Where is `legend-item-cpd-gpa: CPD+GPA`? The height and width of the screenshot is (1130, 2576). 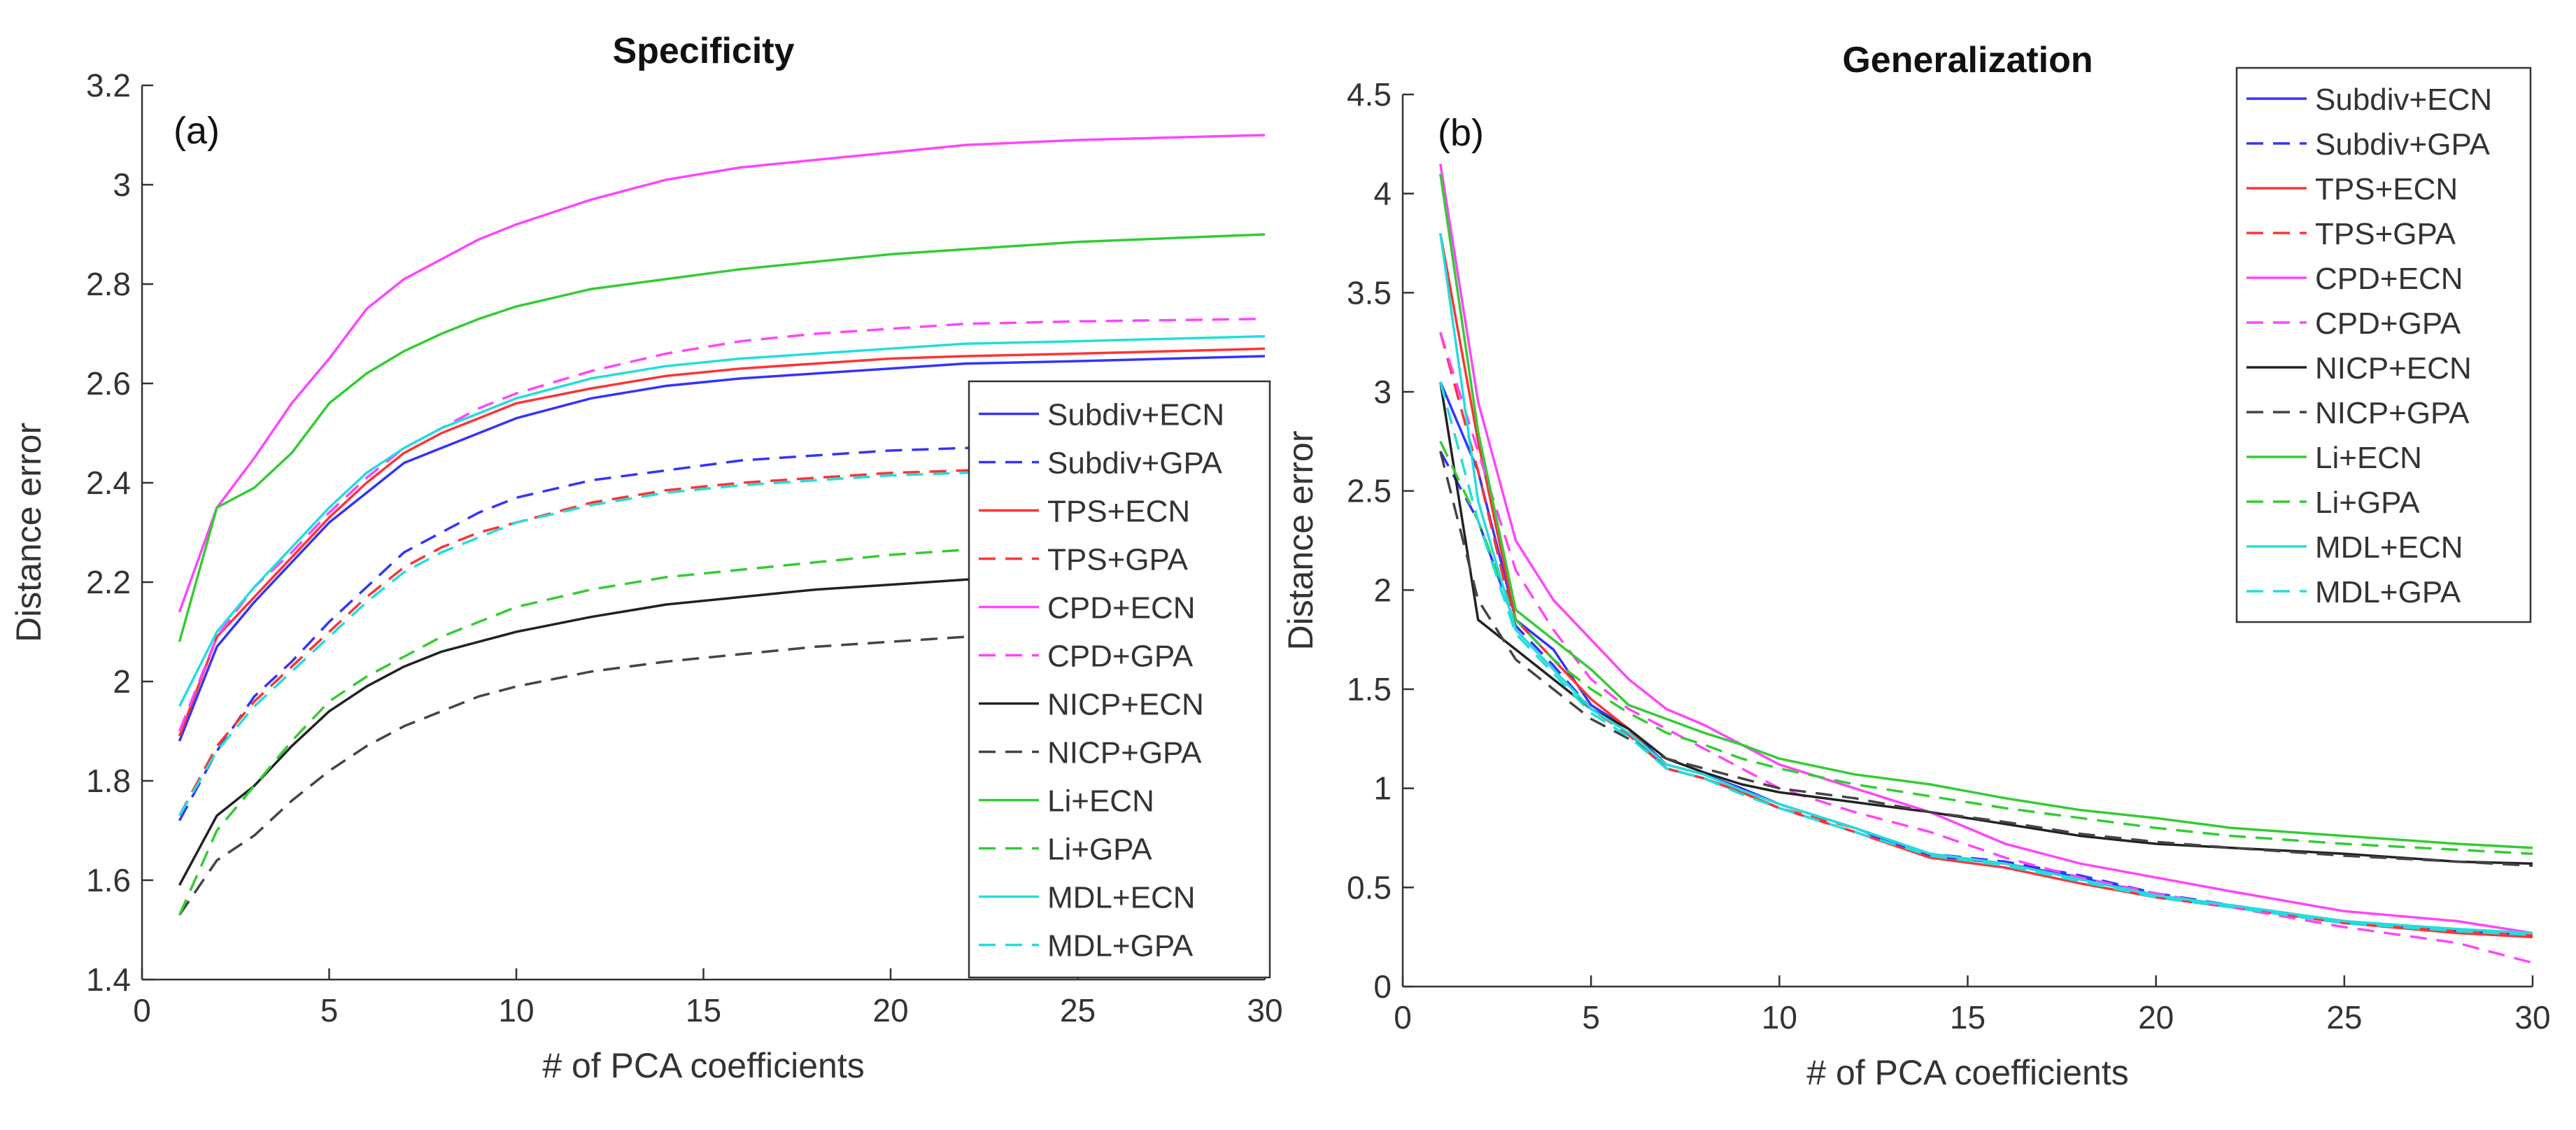
legend-item-cpd-gpa: CPD+GPA is located at coordinates (2353, 323).